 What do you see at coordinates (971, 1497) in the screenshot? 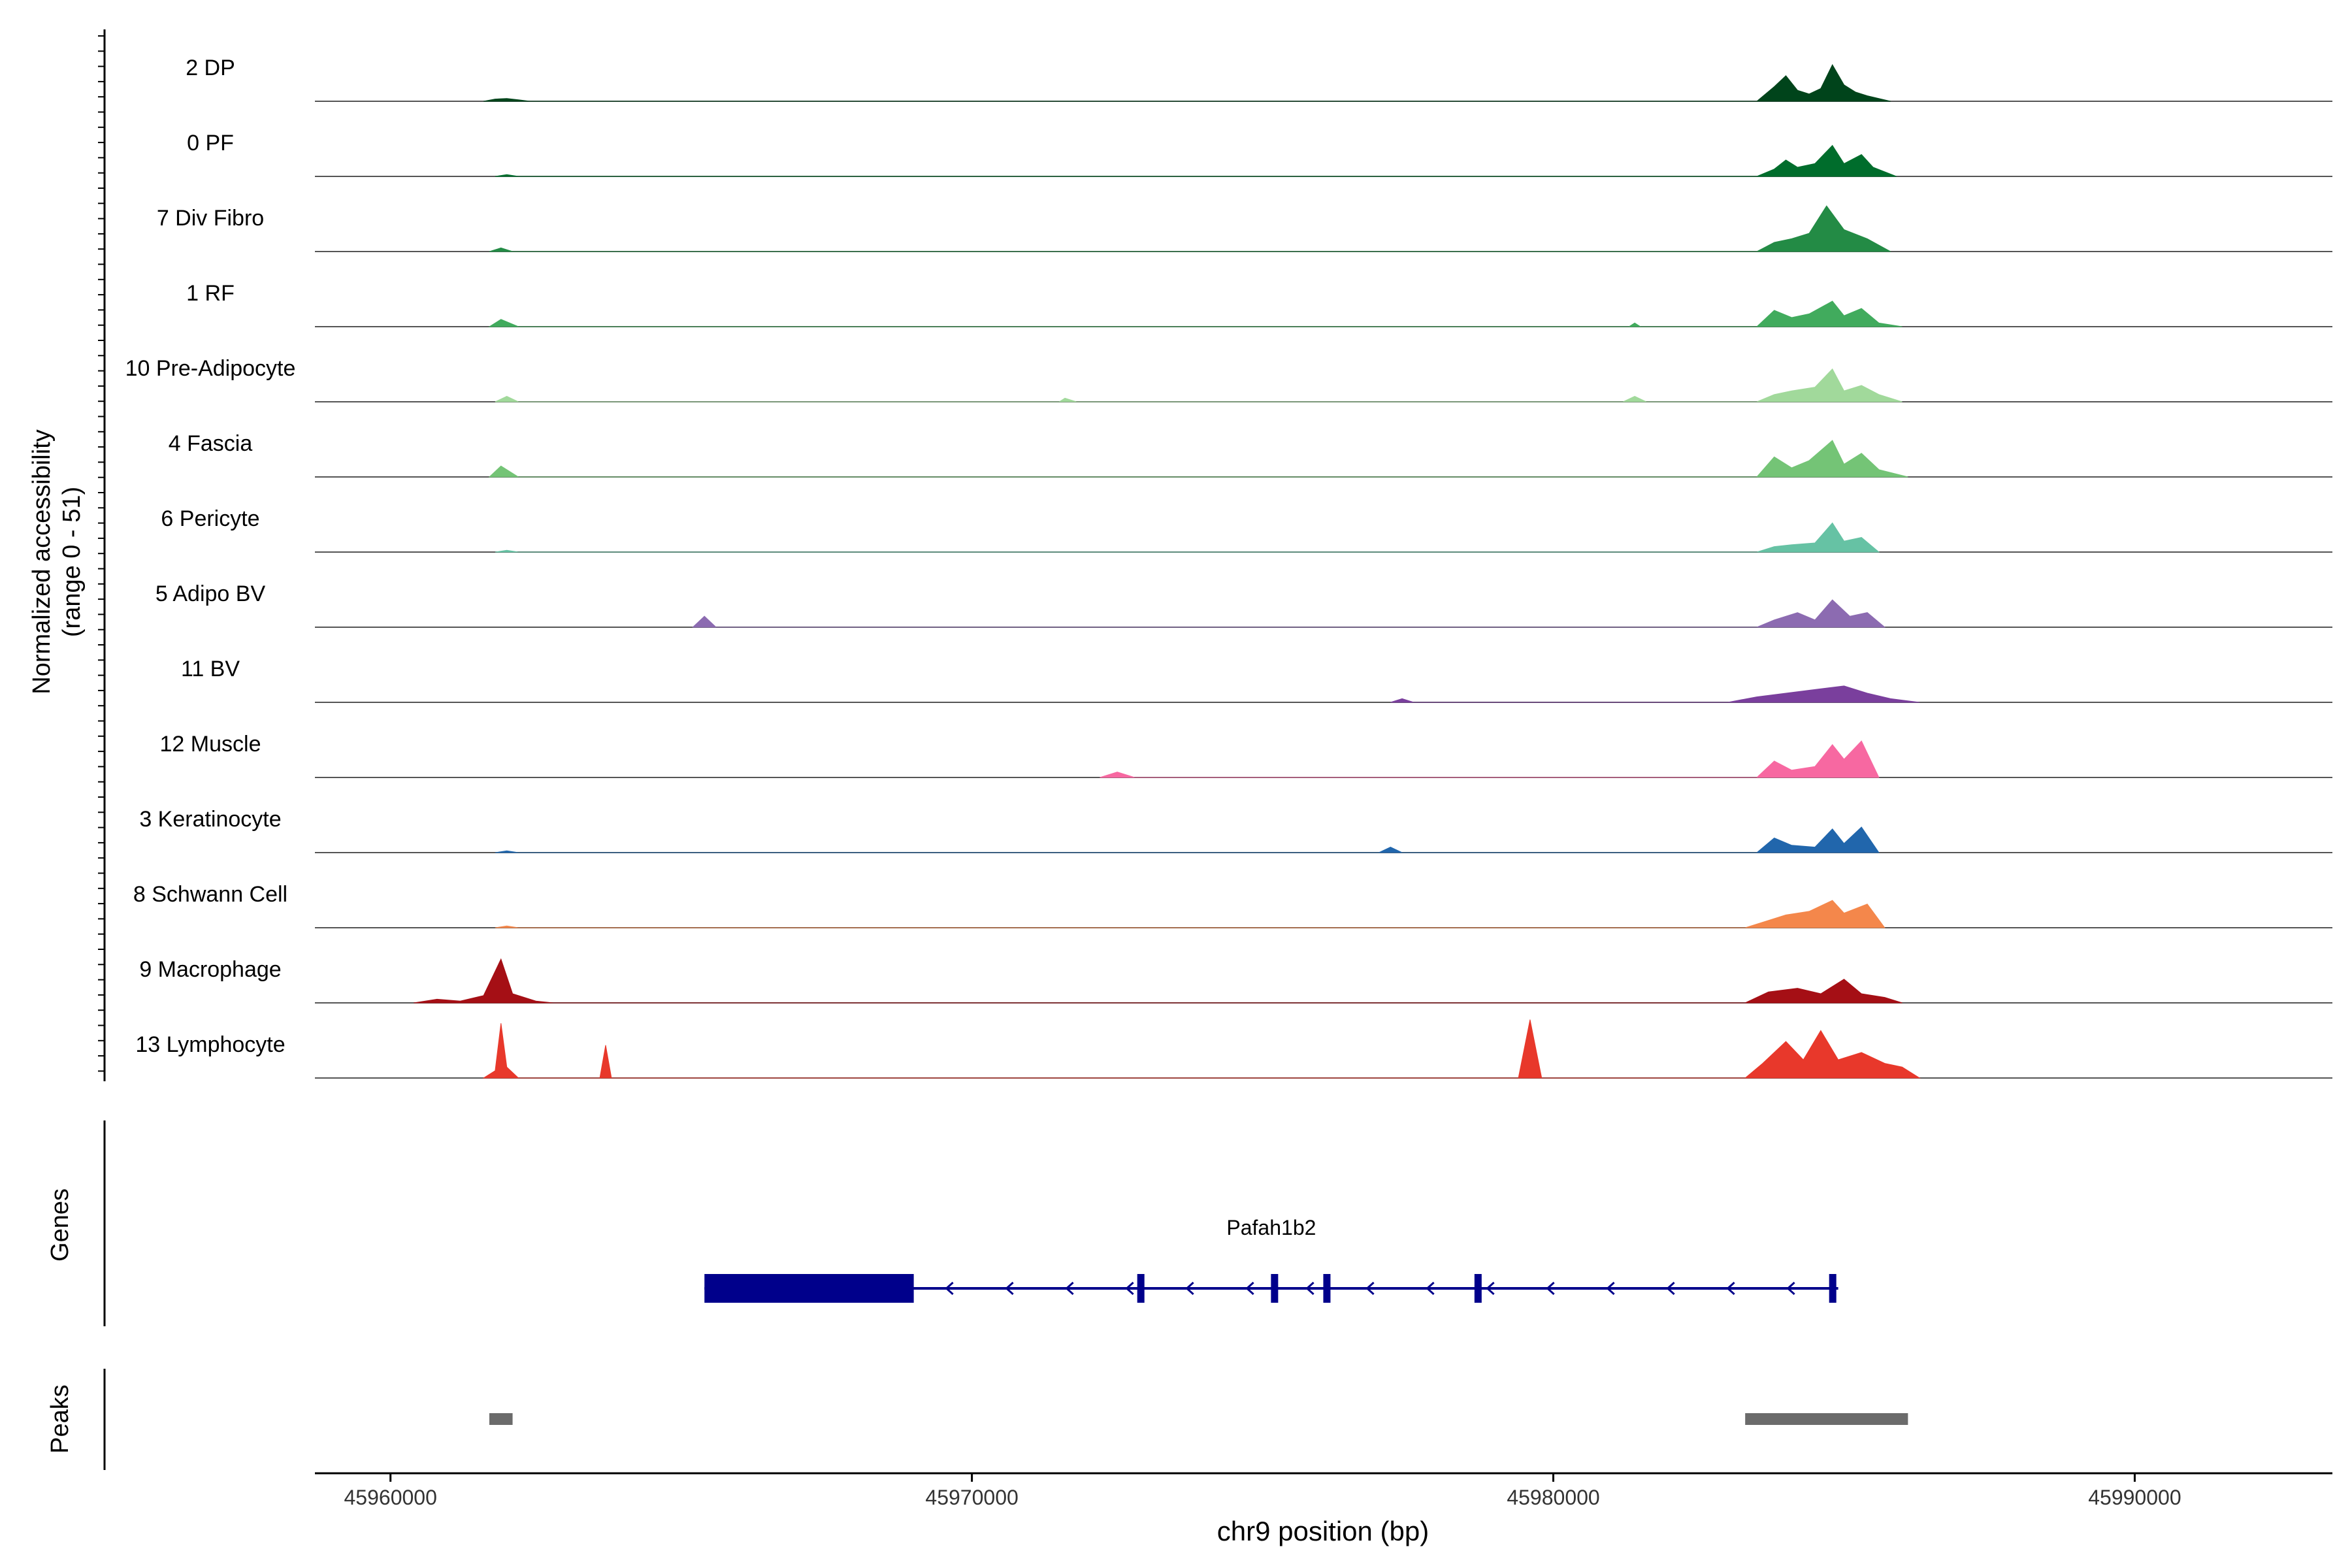
I see `x-tick-label: 45970000` at bounding box center [971, 1497].